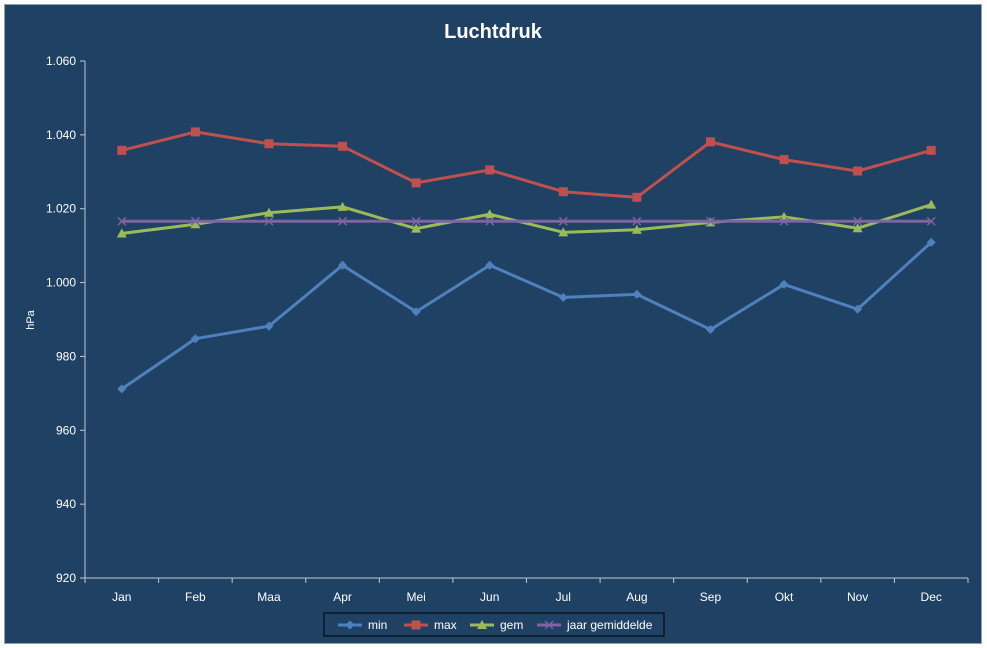 This screenshot has width=987, height=648. I want to click on y-tick-label: 940, so click(66, 504).